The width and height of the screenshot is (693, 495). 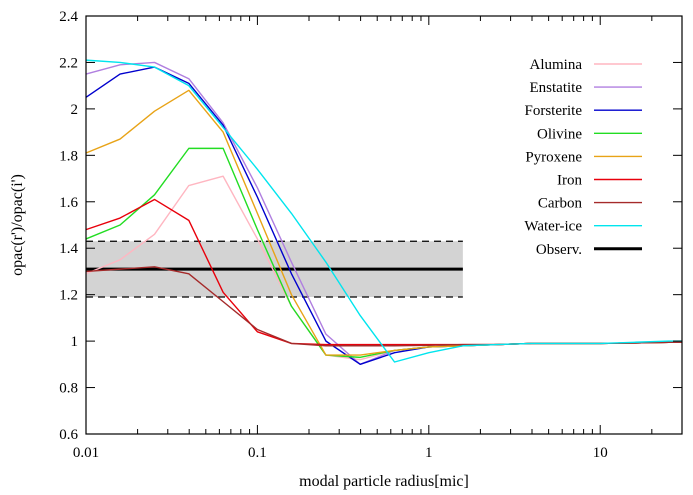 What do you see at coordinates (556, 65) in the screenshot?
I see `legend-label-alumina: Alumina` at bounding box center [556, 65].